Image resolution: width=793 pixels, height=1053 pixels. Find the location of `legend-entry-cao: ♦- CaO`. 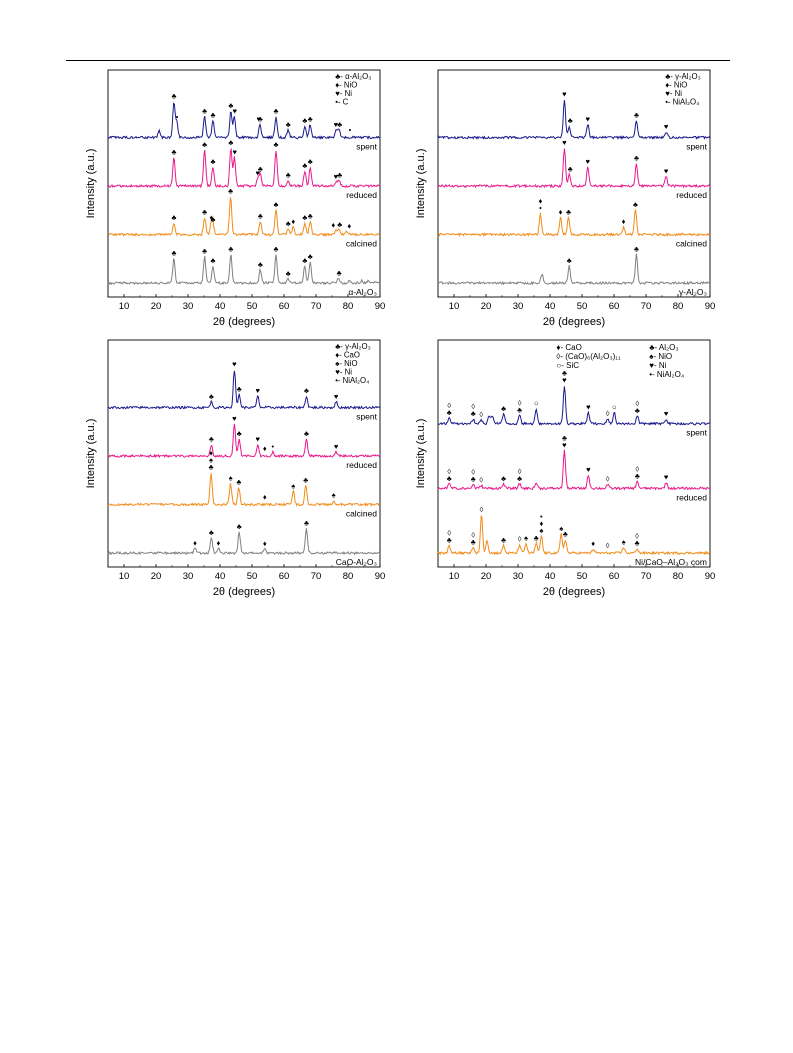

legend-entry-cao: ♦- CaO is located at coordinates (568, 347).